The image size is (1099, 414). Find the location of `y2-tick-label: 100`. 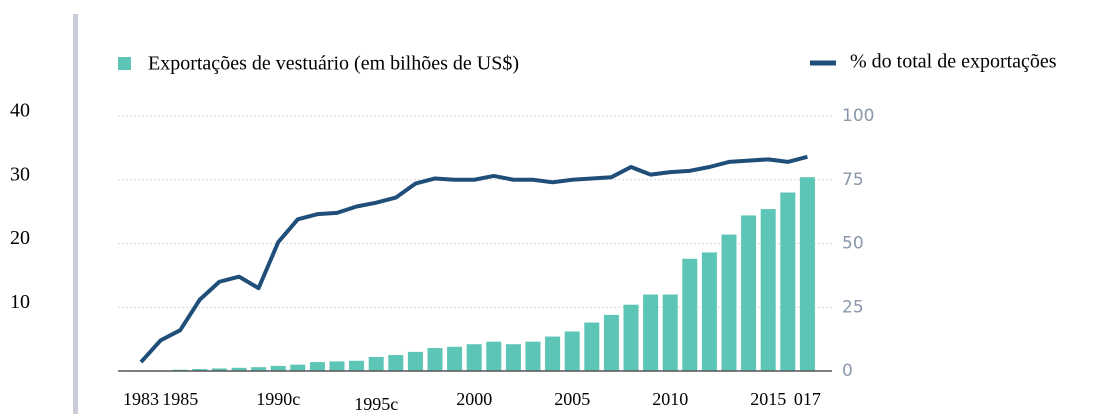

y2-tick-label: 100 is located at coordinates (858, 116).